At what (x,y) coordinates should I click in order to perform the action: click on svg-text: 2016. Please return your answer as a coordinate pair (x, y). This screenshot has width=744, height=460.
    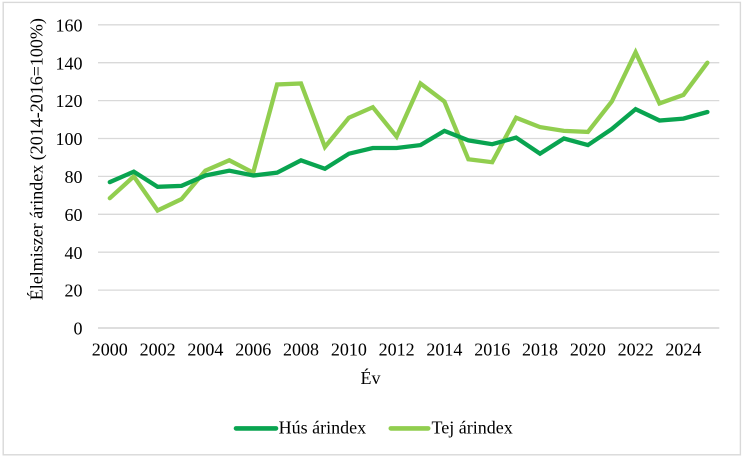
    Looking at the image, I should click on (492, 350).